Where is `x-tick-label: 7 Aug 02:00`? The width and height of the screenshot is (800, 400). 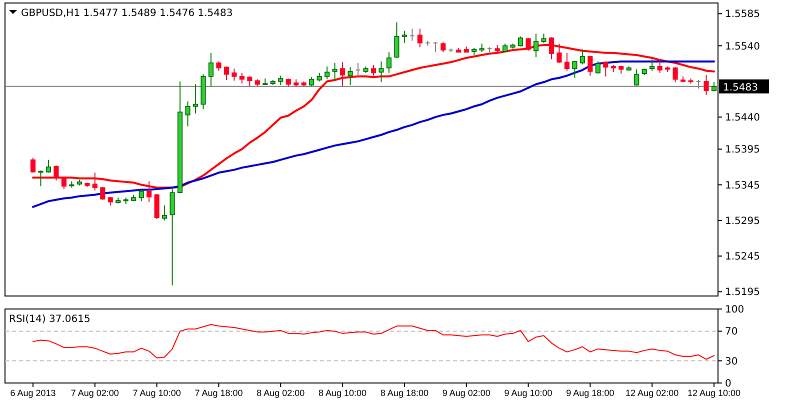 x-tick-label: 7 Aug 02:00 is located at coordinates (94, 393).